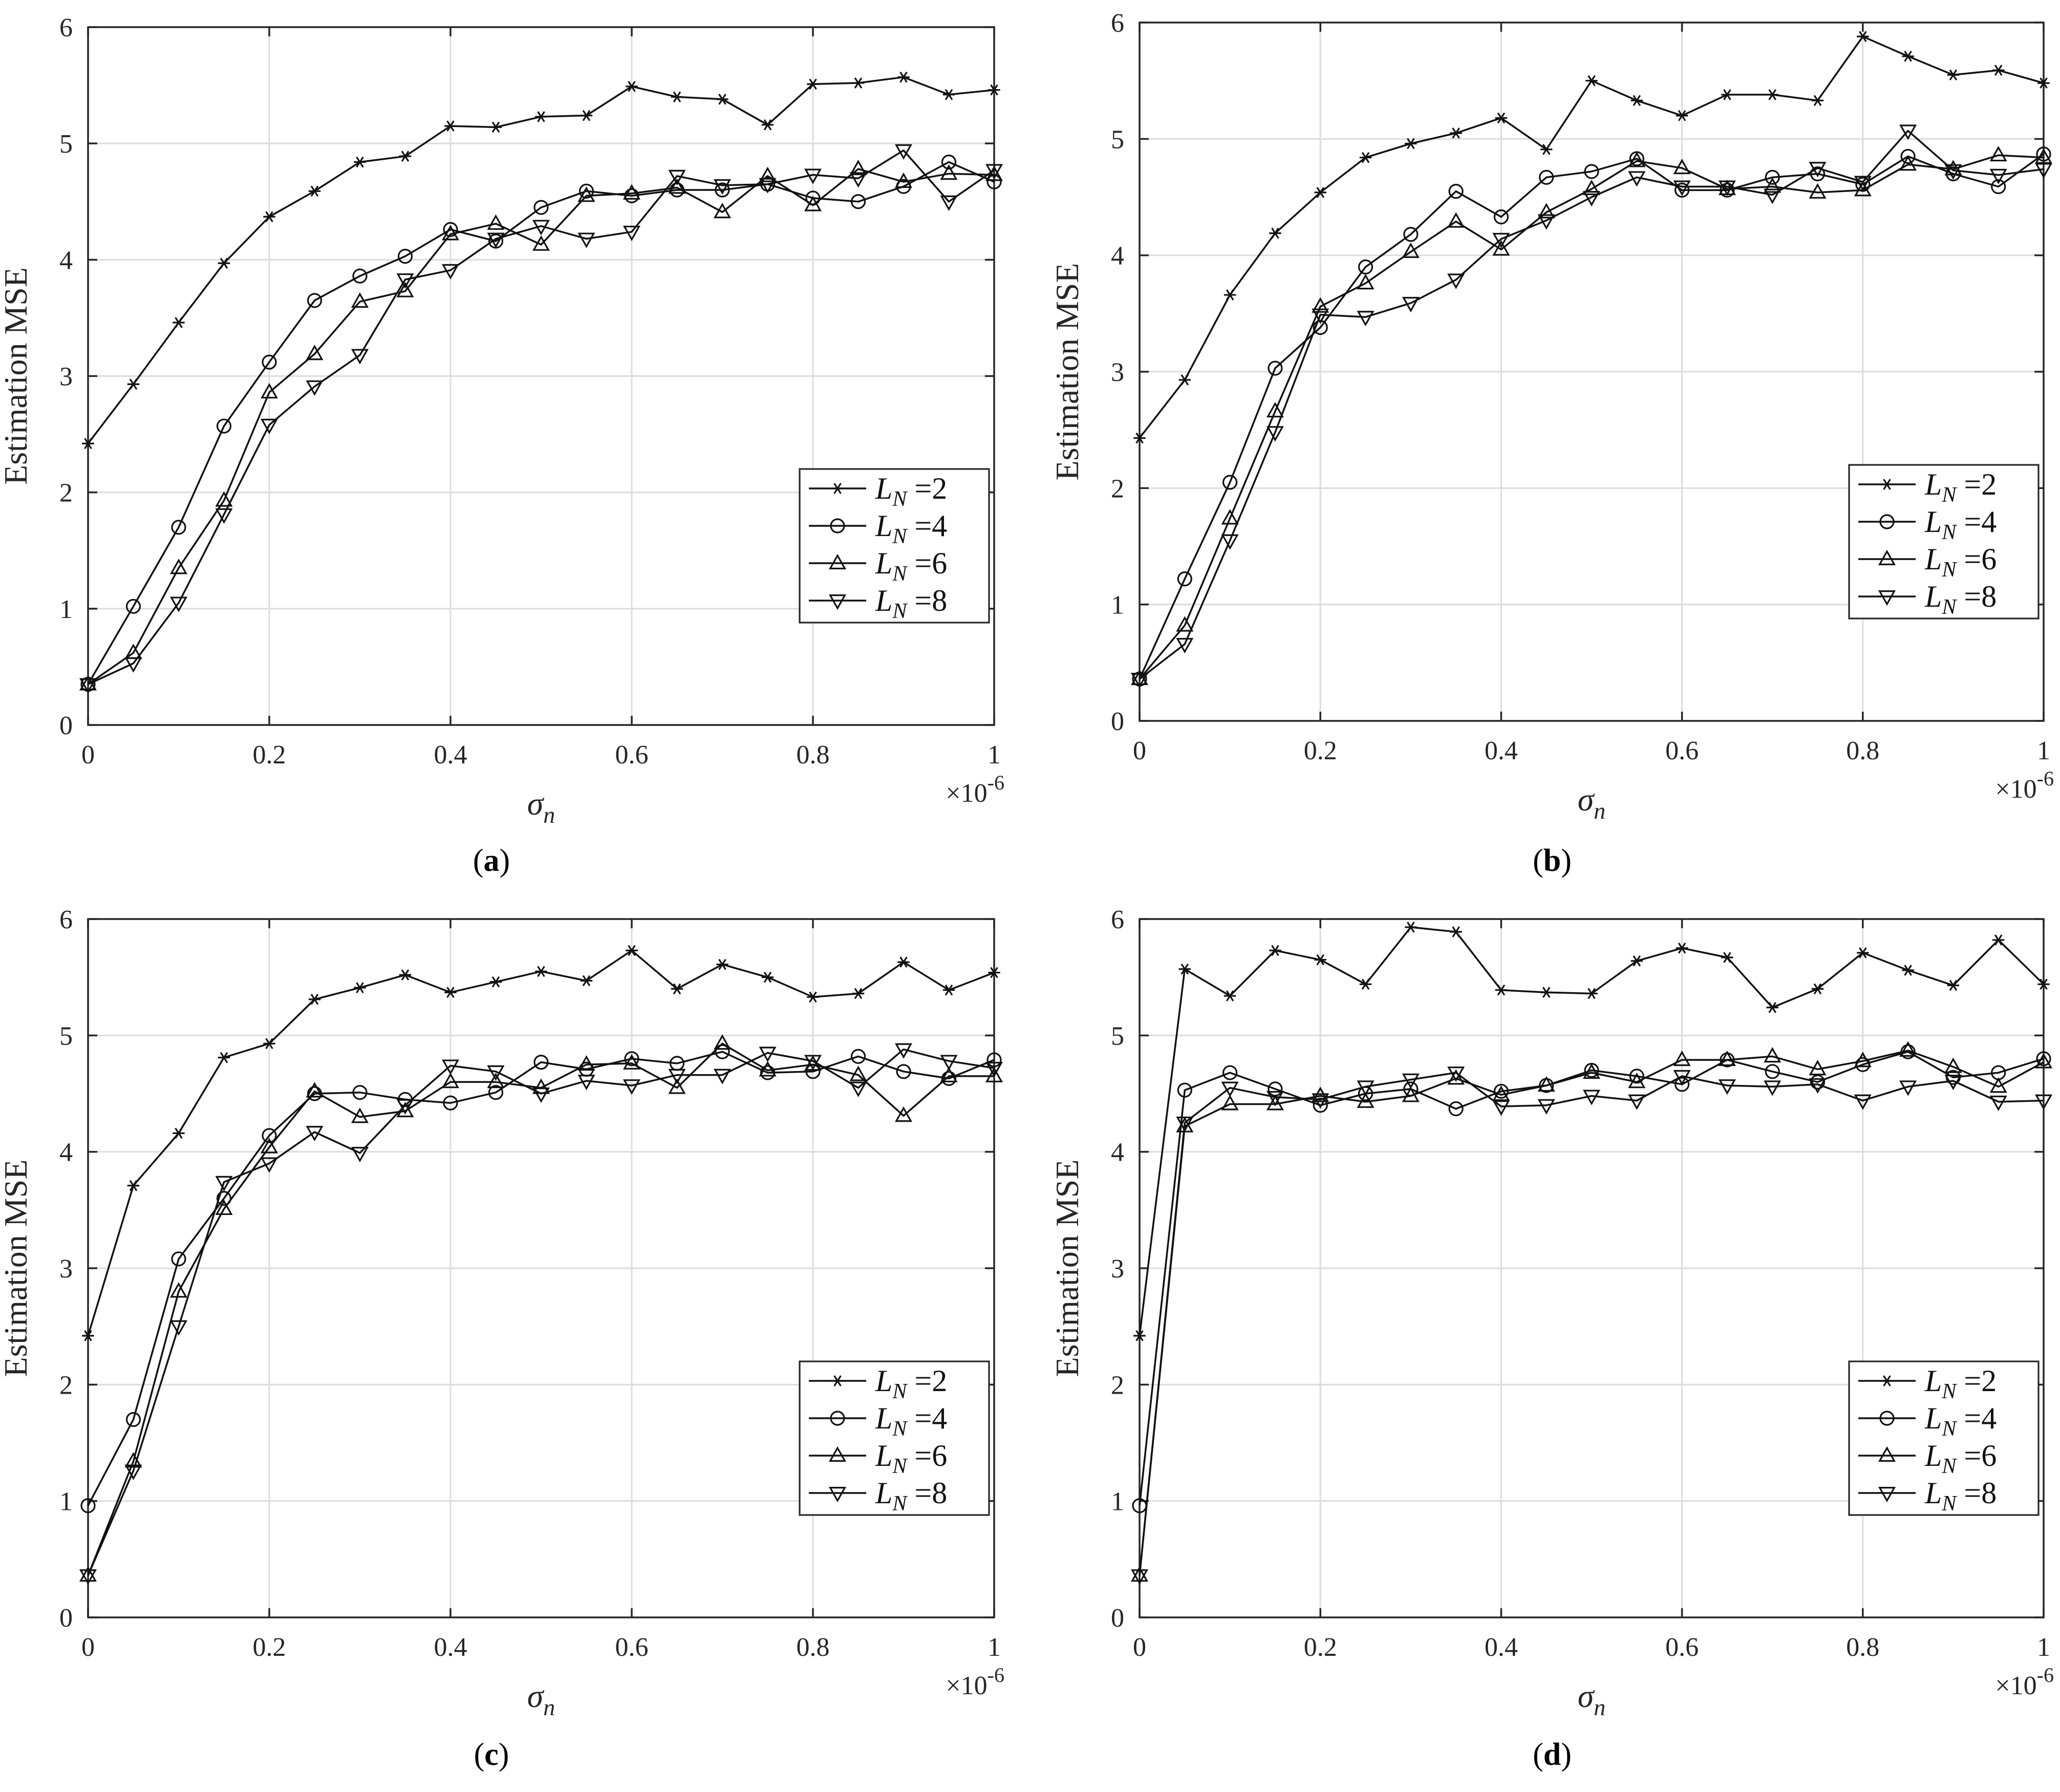  I want to click on y-tick-label: 5, so click(1118, 139).